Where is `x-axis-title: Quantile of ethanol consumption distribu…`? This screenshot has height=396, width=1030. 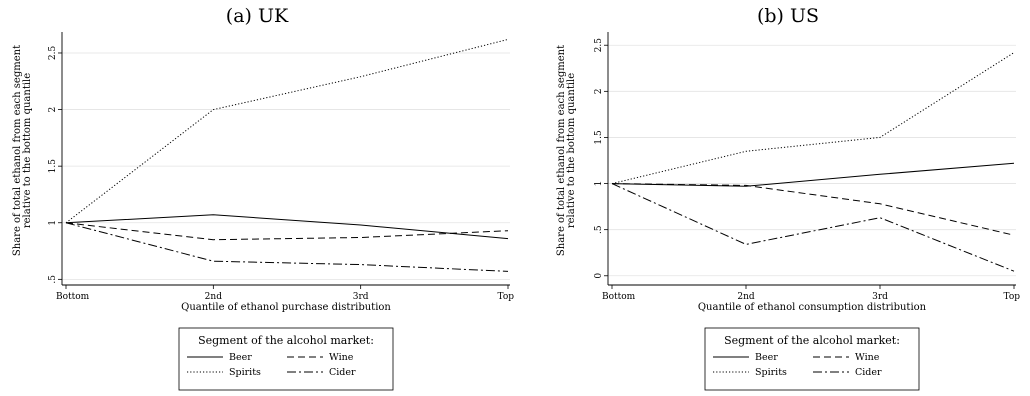 x-axis-title: Quantile of ethanol consumption distribu… is located at coordinates (812, 307).